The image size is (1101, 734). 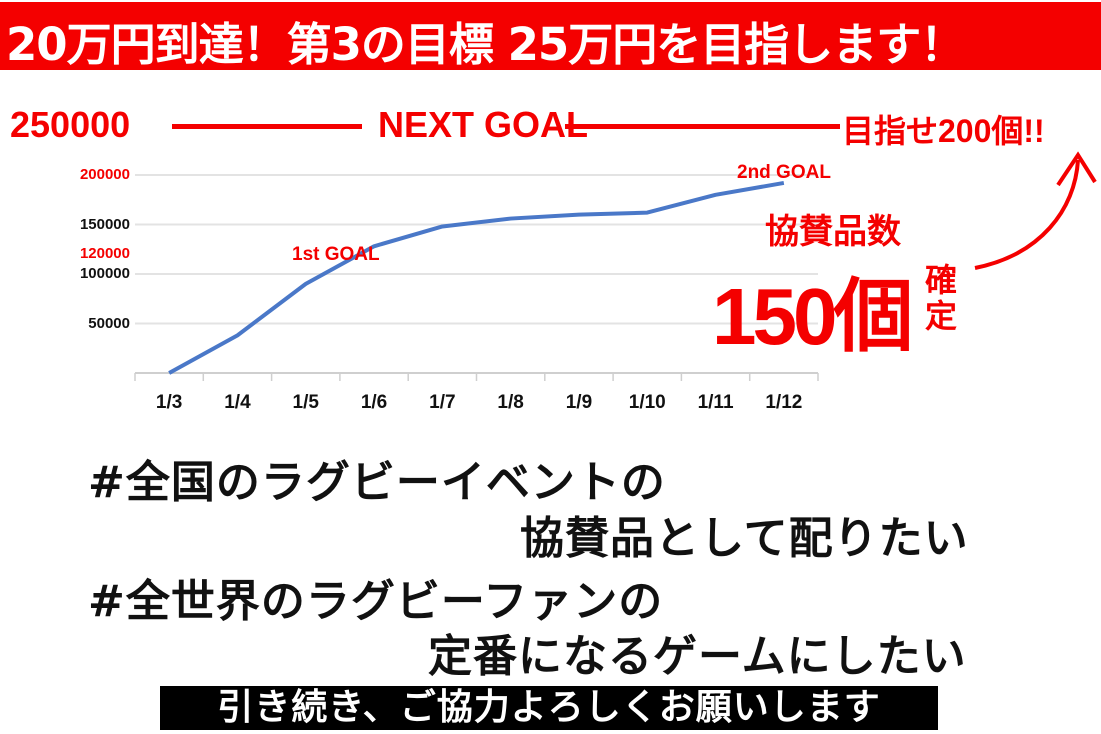 I want to click on y-tick-label: 100000, so click(x=104, y=273).